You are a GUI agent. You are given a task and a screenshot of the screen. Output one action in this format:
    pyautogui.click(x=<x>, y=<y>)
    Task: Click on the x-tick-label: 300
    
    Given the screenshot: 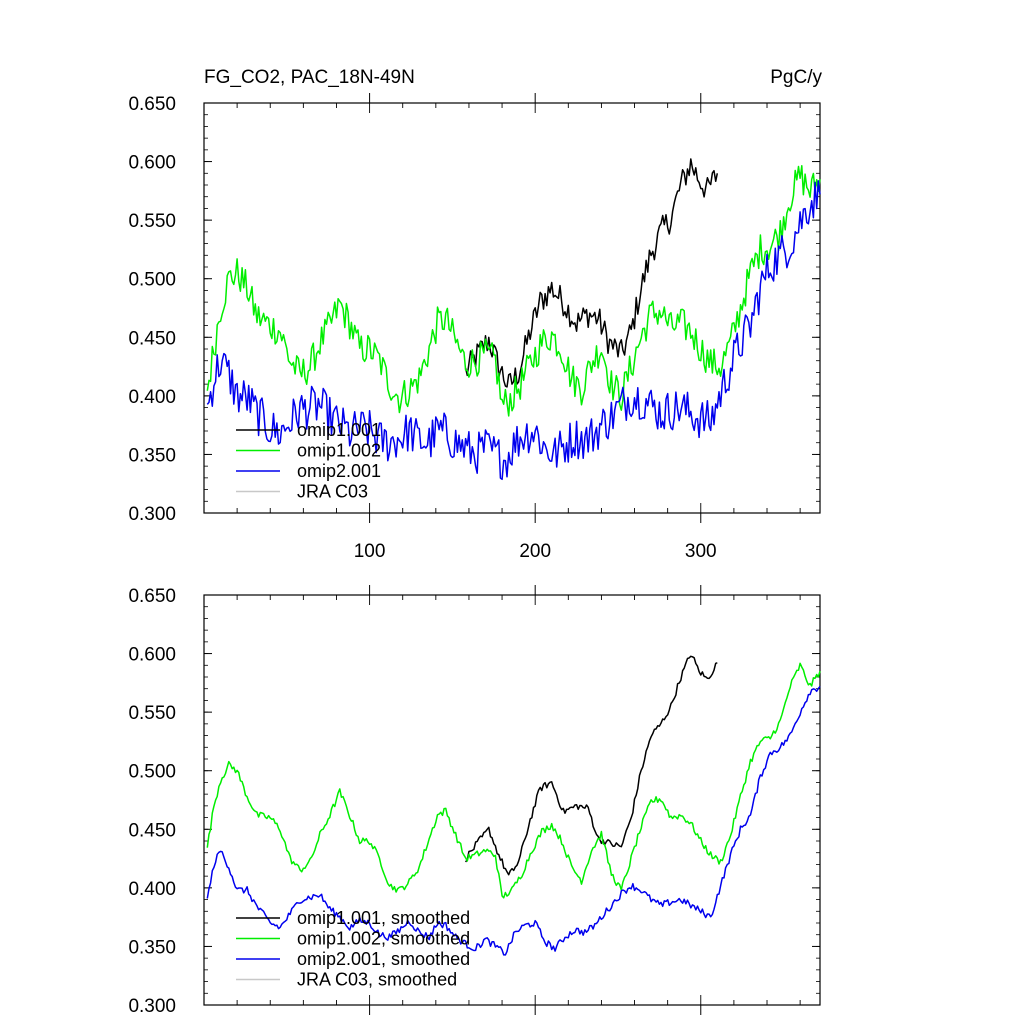 What is the action you would take?
    pyautogui.click(x=701, y=551)
    